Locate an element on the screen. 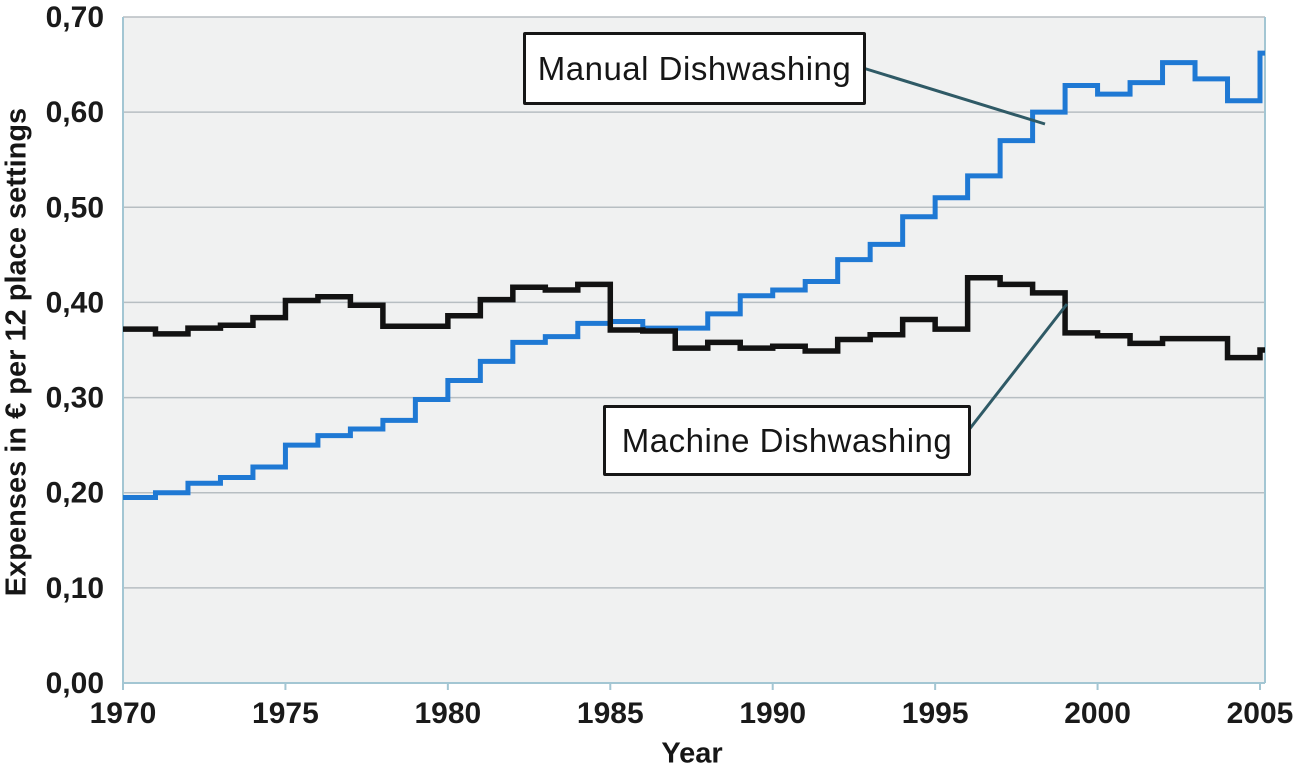 The image size is (1300, 775). y-tick-label: 0,00 is located at coordinates (75, 683).